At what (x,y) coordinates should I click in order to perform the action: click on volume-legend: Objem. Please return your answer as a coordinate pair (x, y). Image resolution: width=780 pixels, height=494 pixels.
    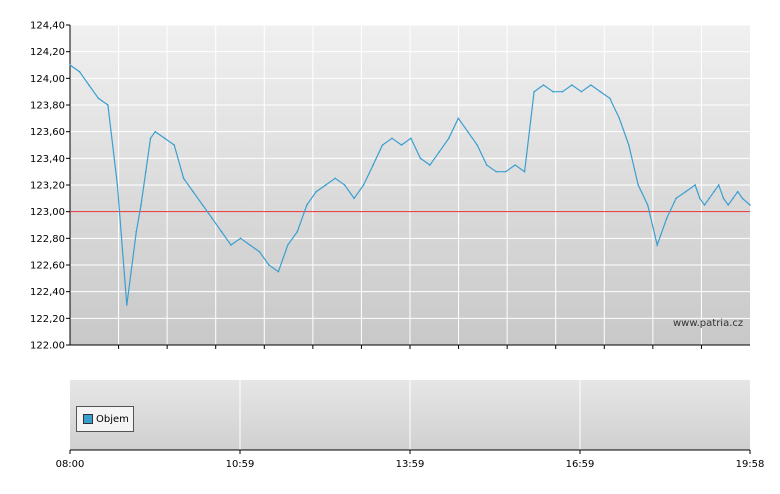
    Looking at the image, I should click on (105, 419).